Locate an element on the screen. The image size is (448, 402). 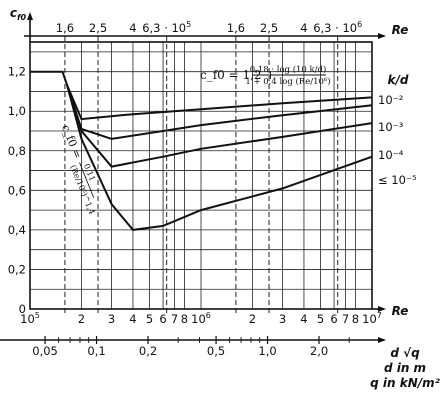
y-axis-label: cf0 is located at coordinates (18, 14).